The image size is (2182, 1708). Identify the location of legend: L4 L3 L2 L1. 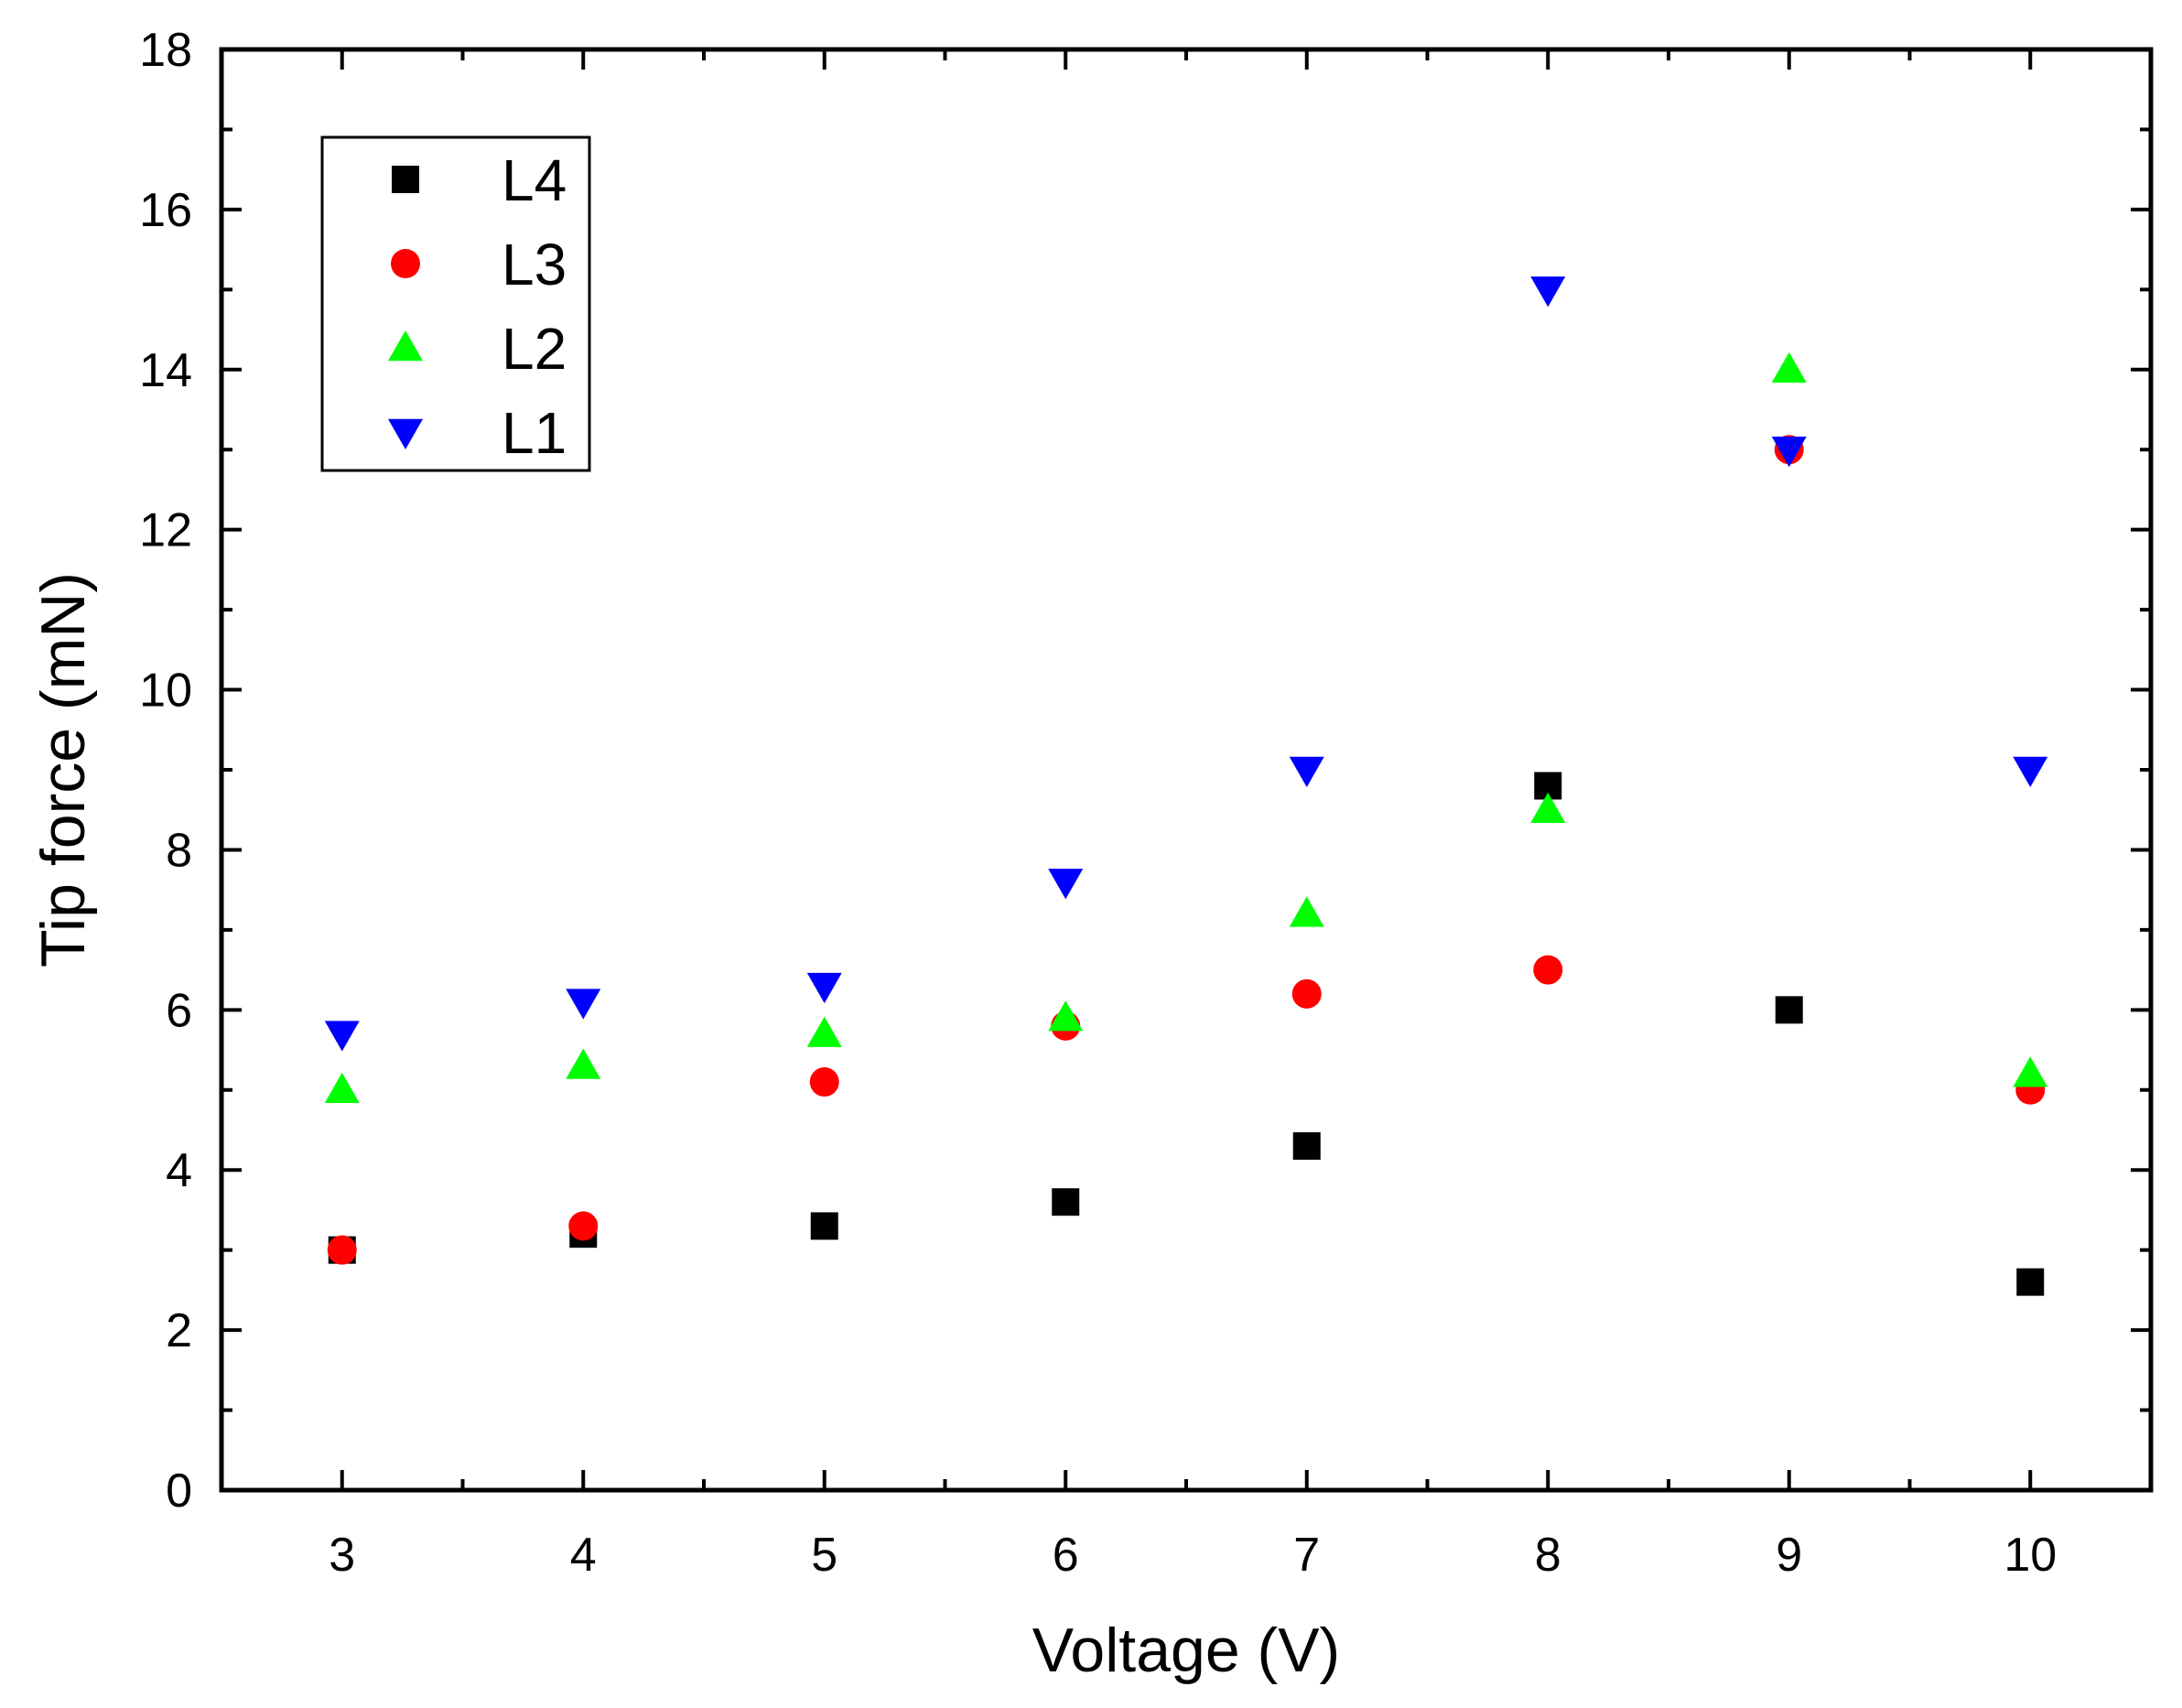
(456, 303).